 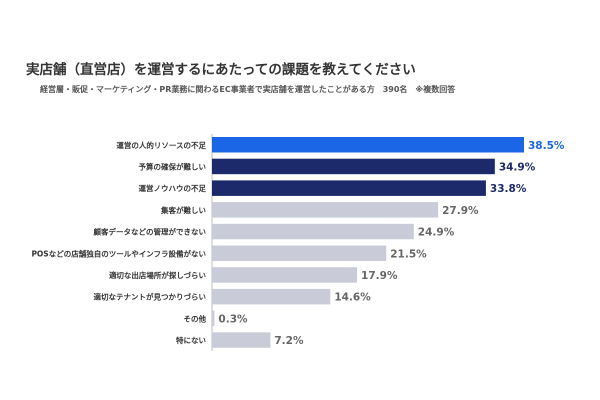 What do you see at coordinates (289, 341) in the screenshot?
I see `value-label: 7.2%` at bounding box center [289, 341].